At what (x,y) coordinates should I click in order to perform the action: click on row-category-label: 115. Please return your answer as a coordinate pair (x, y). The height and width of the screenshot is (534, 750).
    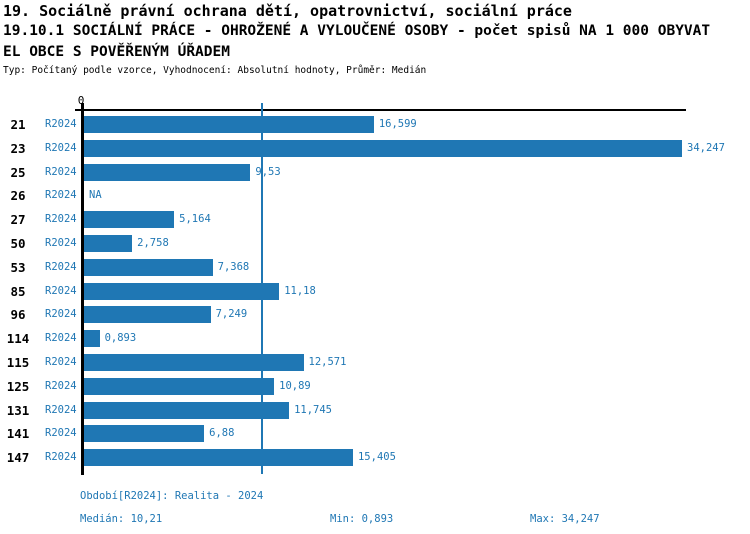
    Looking at the image, I should click on (18, 362).